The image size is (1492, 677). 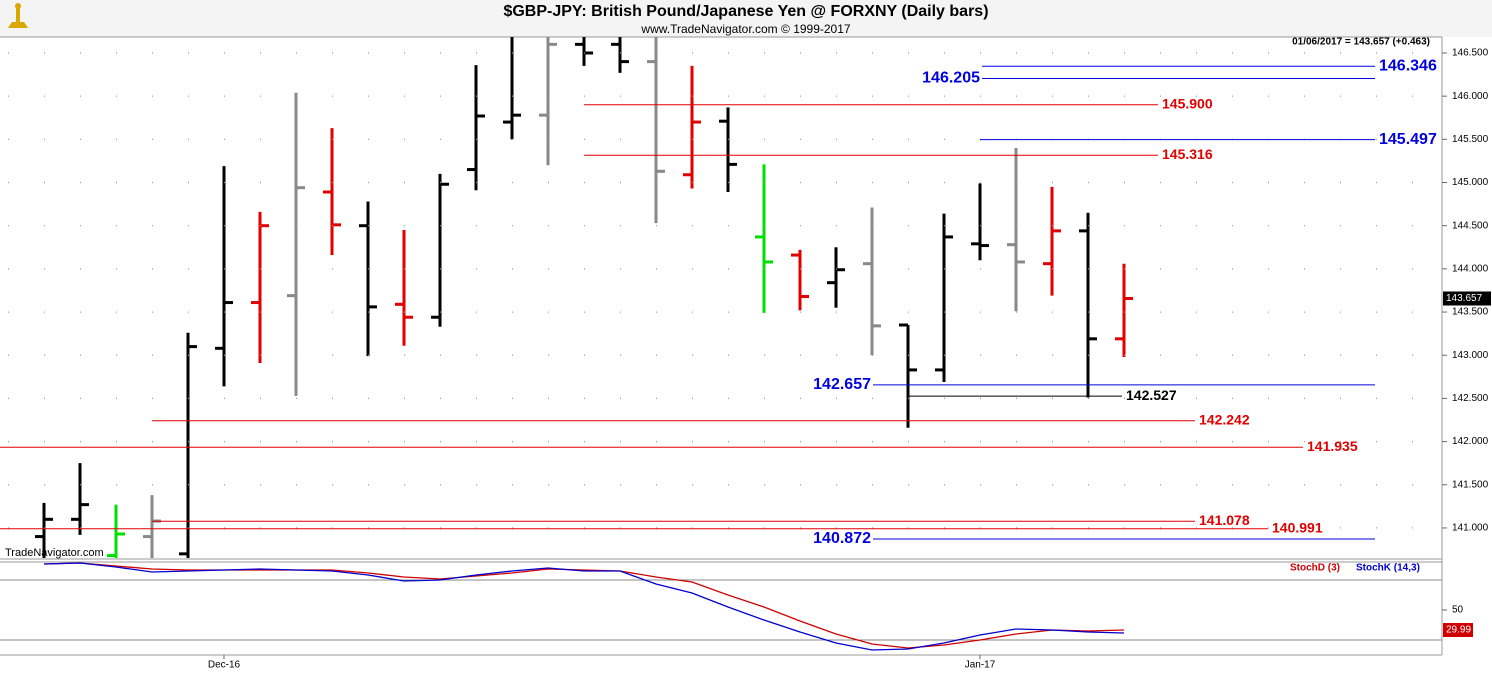 I want to click on last-value-box, so click(x=1458, y=630).